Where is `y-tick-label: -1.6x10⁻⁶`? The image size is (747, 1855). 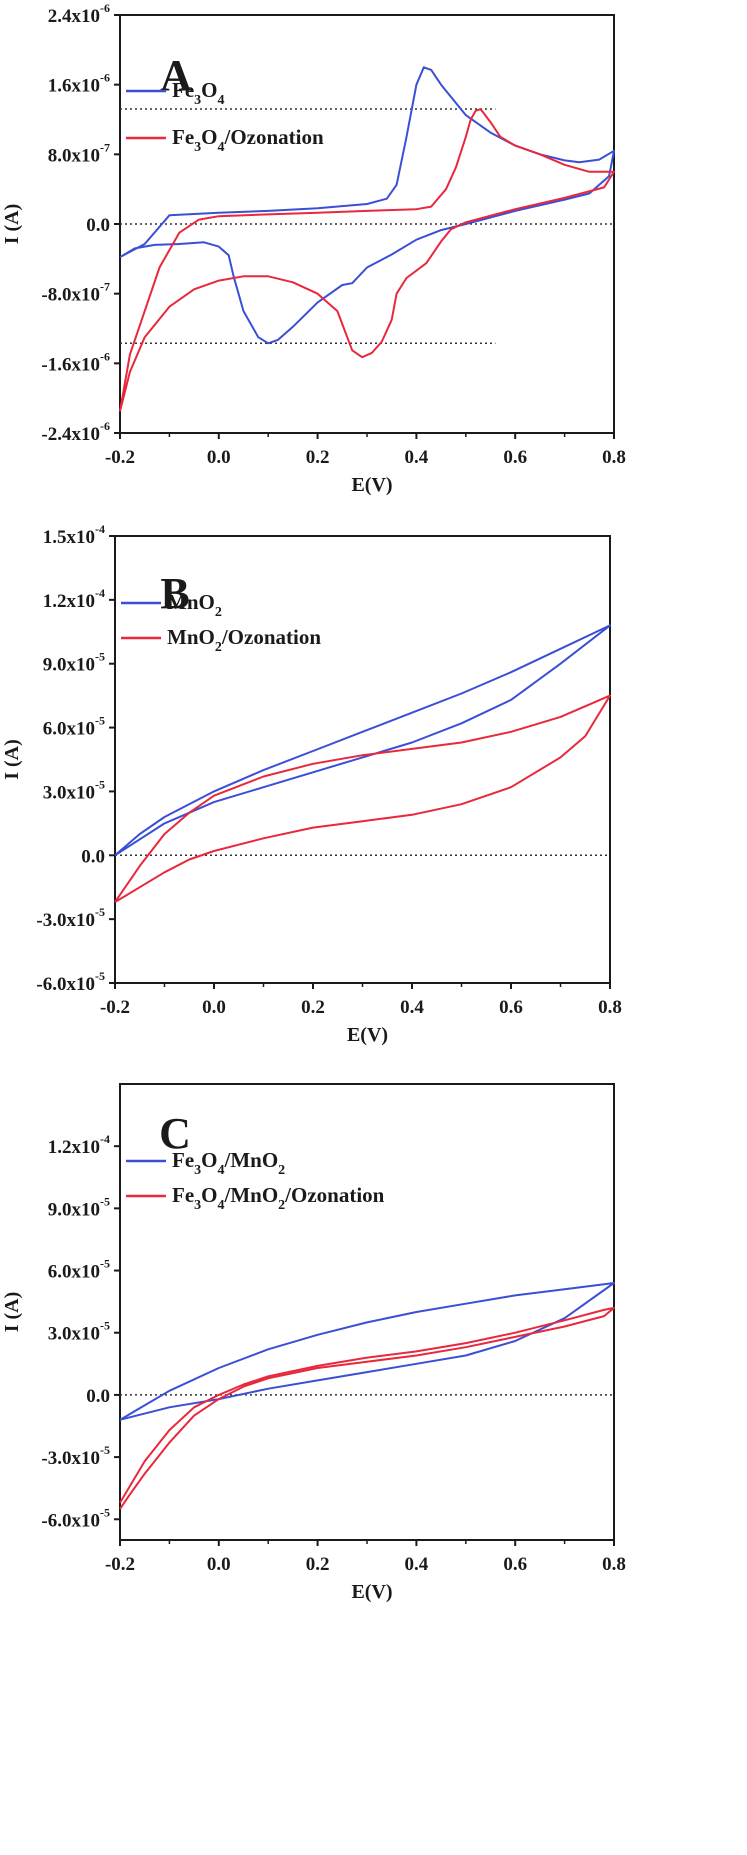 y-tick-label: -1.6x10⁻⁶ is located at coordinates (75, 362).